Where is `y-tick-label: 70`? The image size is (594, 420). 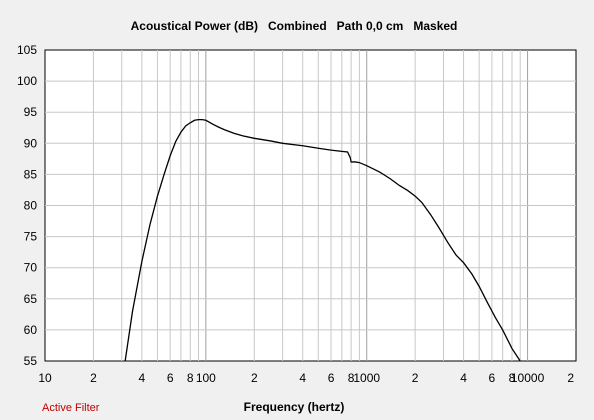
y-tick-label: 70 is located at coordinates (31, 268).